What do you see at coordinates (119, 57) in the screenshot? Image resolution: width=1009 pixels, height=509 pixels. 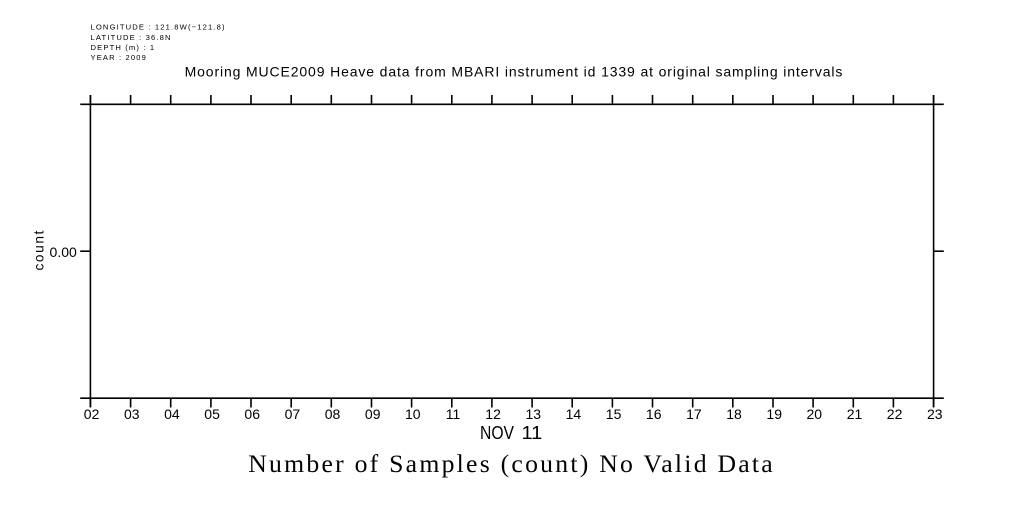 I see `svg-text: YEAR : 2009` at bounding box center [119, 57].